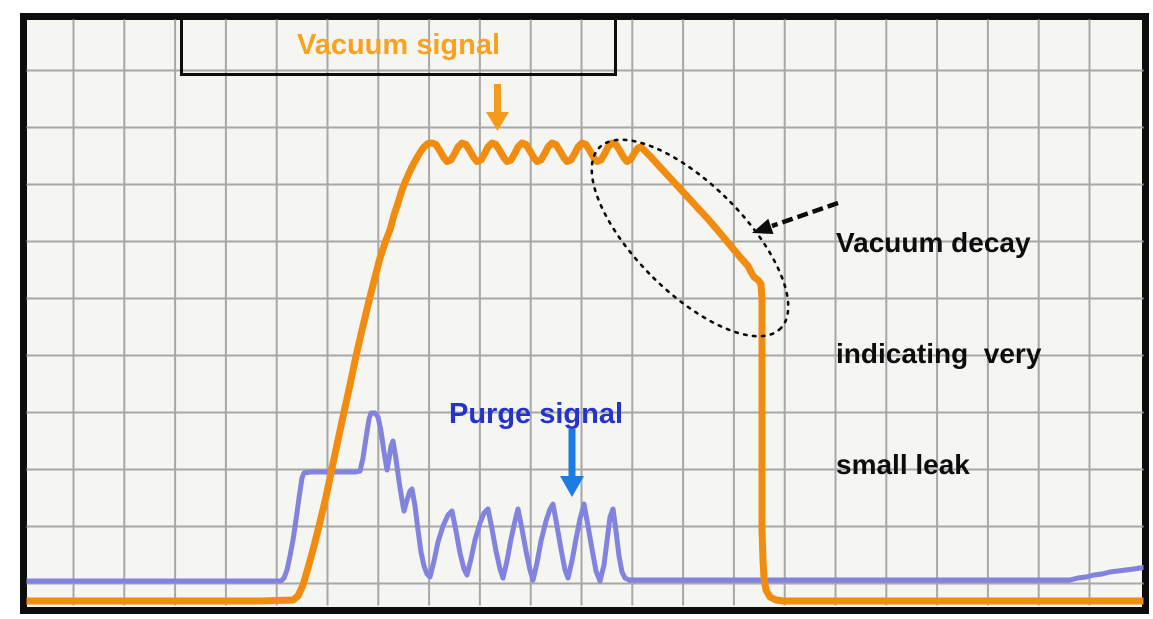  I want to click on purge-label-arrow, so click(572, 463).